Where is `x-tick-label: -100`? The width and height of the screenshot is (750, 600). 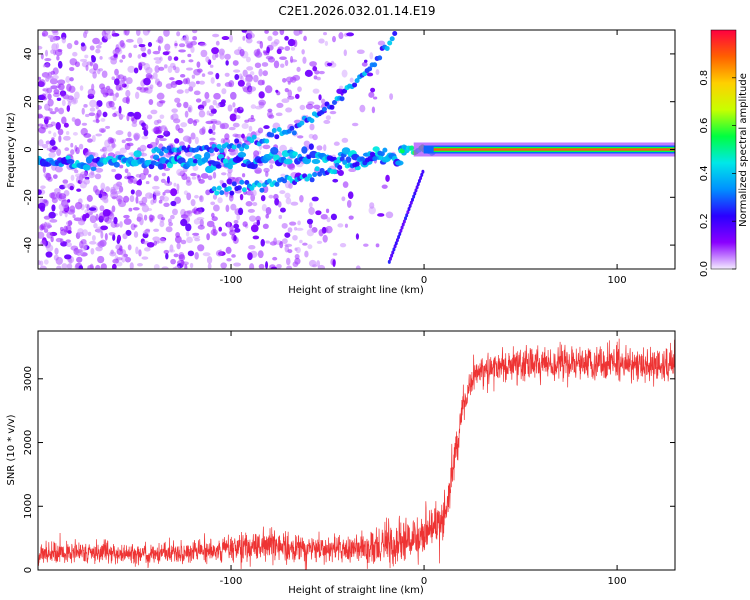
x-tick-label: -100 is located at coordinates (231, 581).